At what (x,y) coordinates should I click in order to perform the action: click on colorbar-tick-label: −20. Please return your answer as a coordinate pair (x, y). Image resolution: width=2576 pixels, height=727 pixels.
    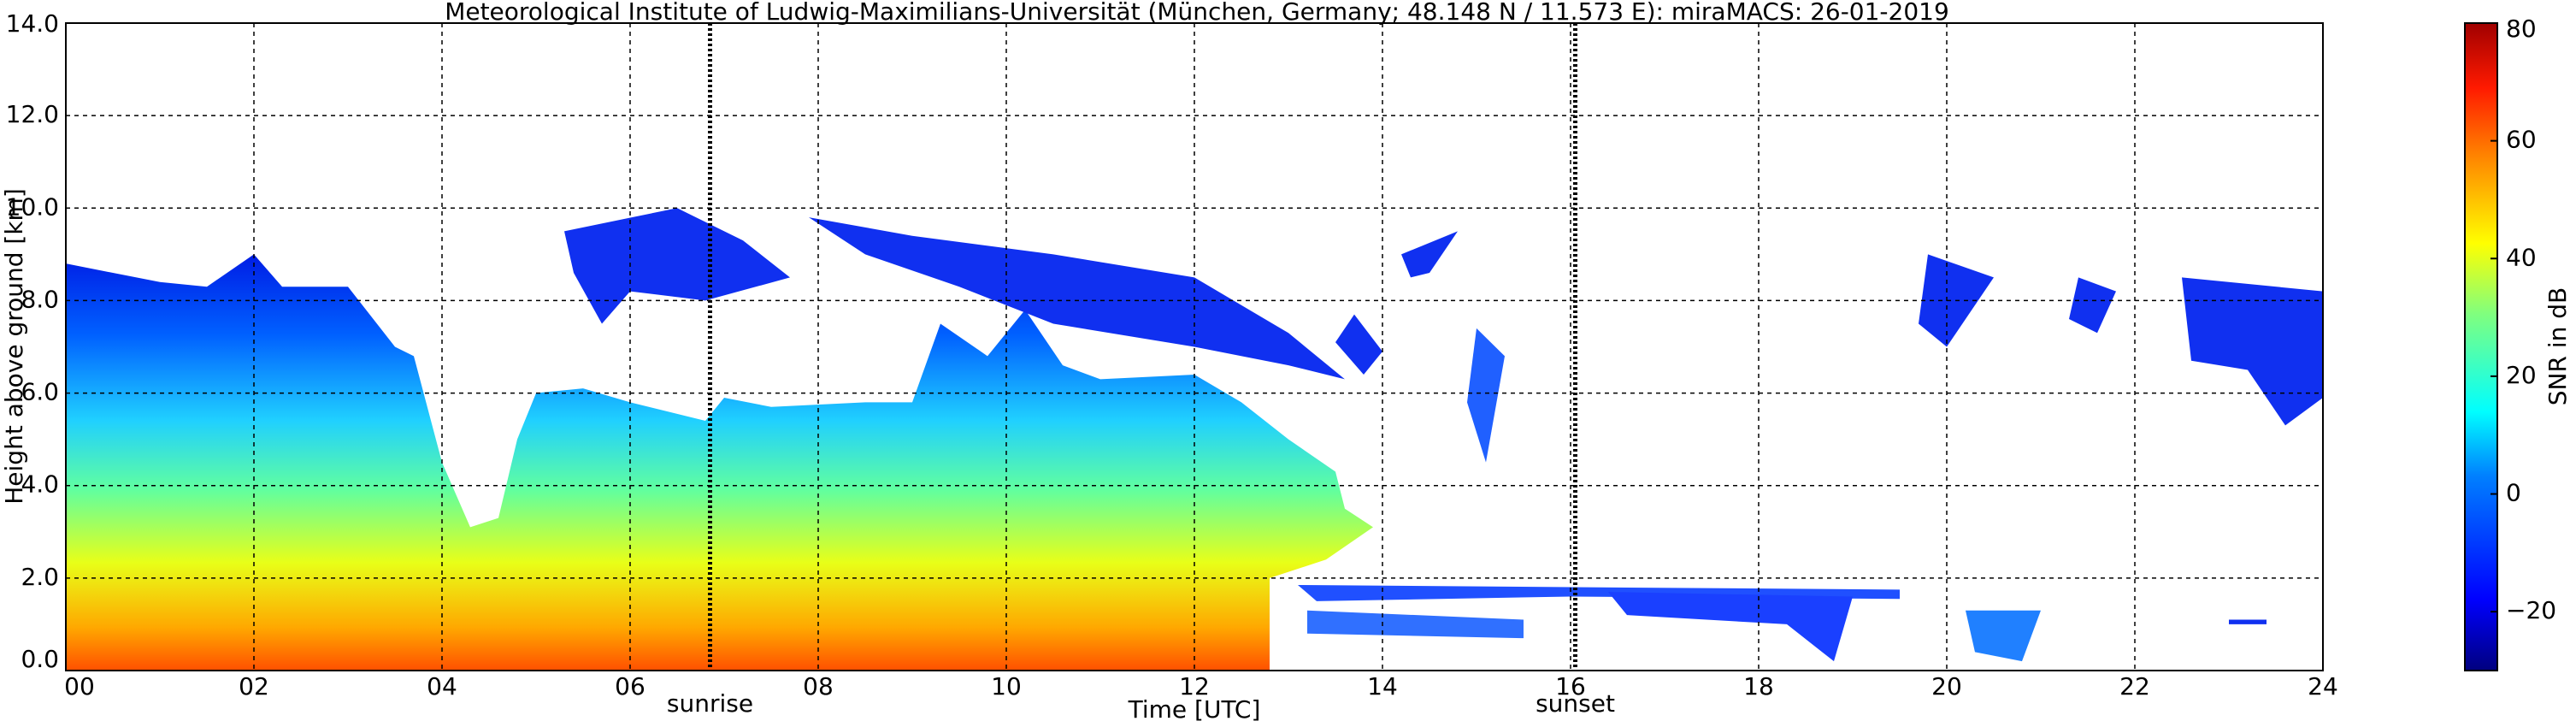
    Looking at the image, I should click on (2531, 610).